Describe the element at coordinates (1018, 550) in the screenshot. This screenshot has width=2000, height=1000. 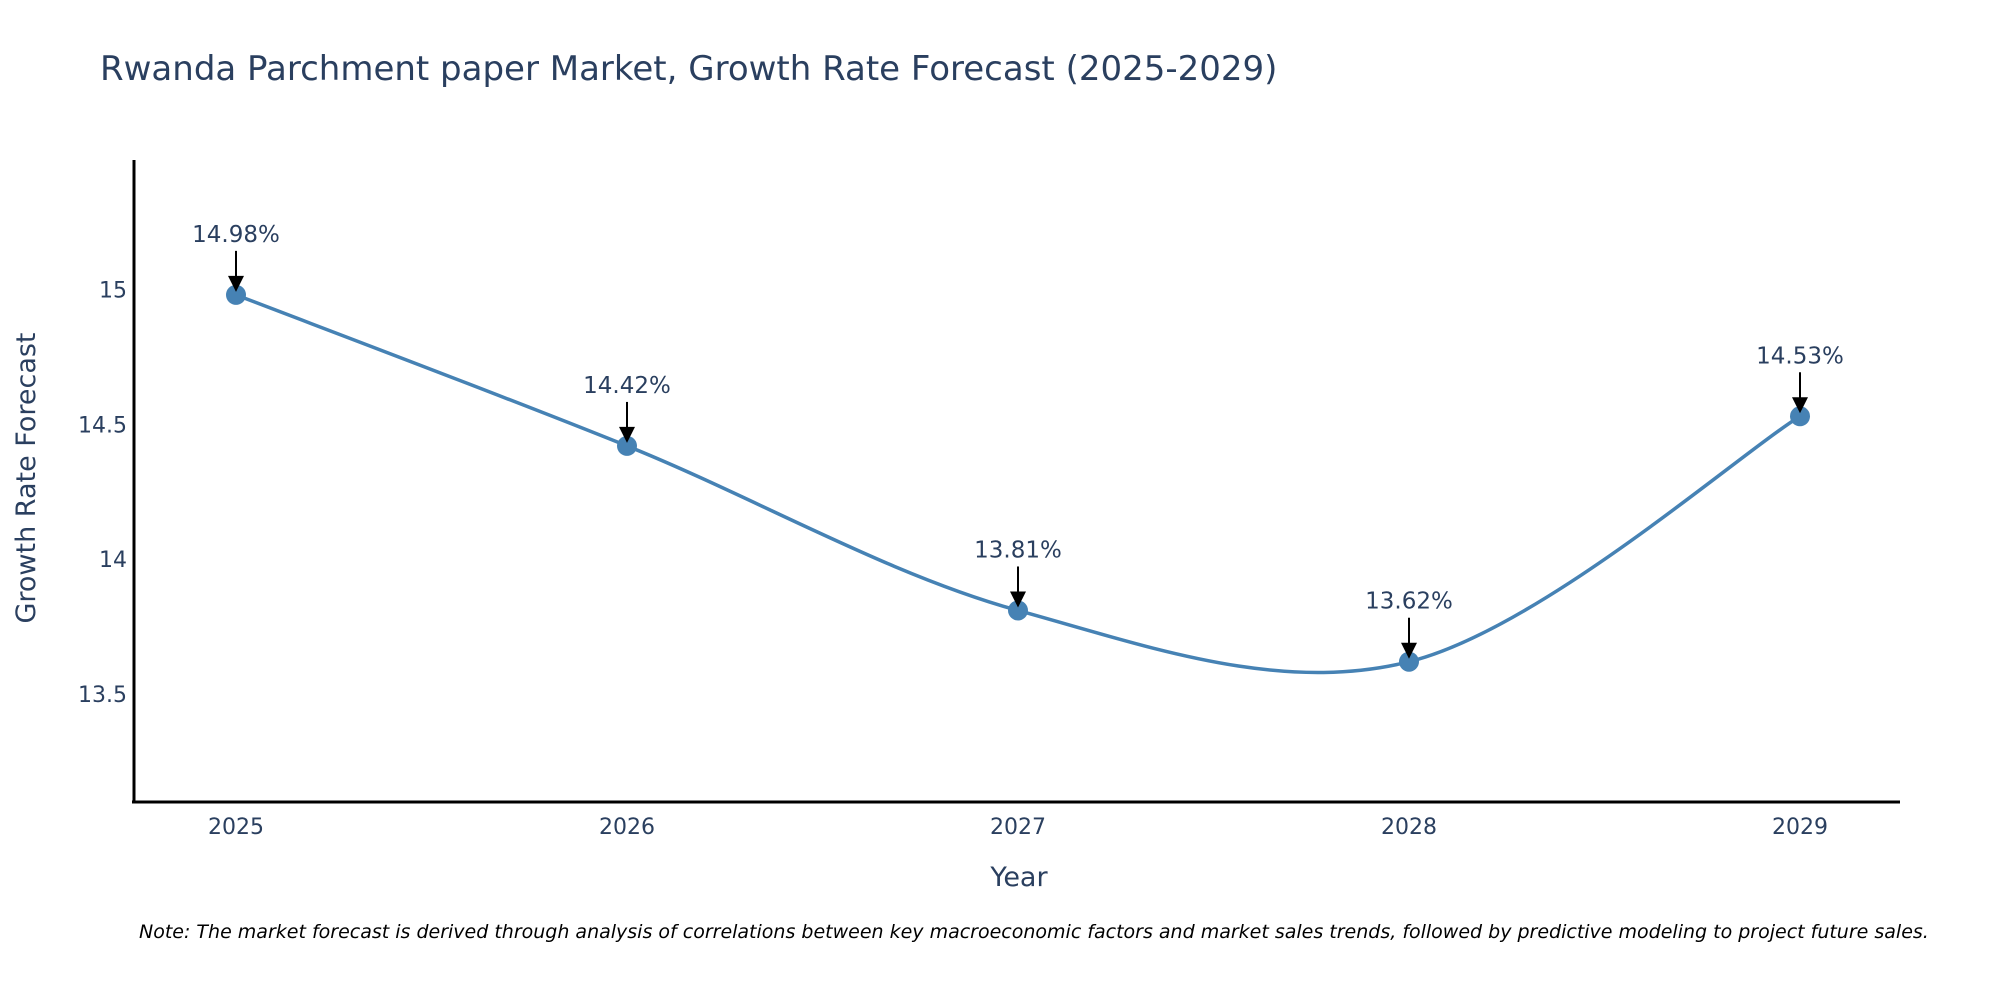
I see `data-label: 13.81%` at that location.